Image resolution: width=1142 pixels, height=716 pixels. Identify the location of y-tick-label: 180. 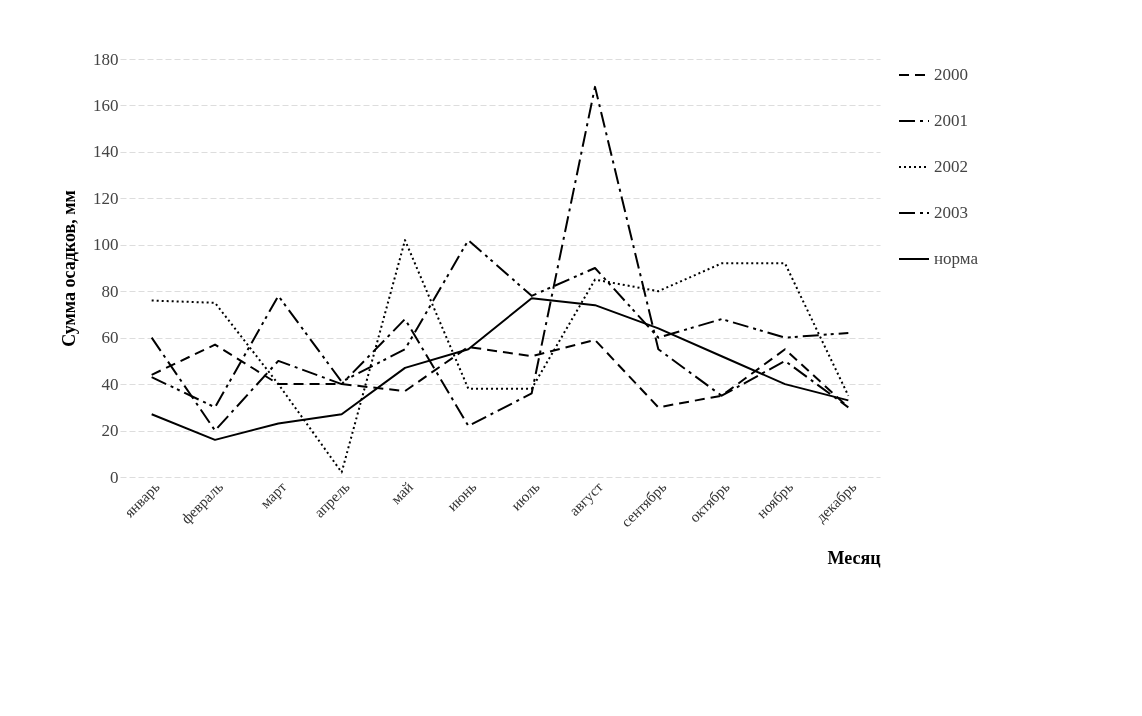
(106, 59).